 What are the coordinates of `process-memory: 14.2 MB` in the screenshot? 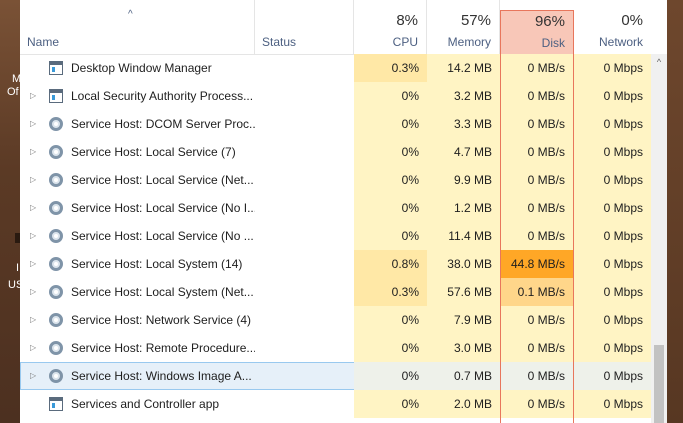 It's located at (463, 68).